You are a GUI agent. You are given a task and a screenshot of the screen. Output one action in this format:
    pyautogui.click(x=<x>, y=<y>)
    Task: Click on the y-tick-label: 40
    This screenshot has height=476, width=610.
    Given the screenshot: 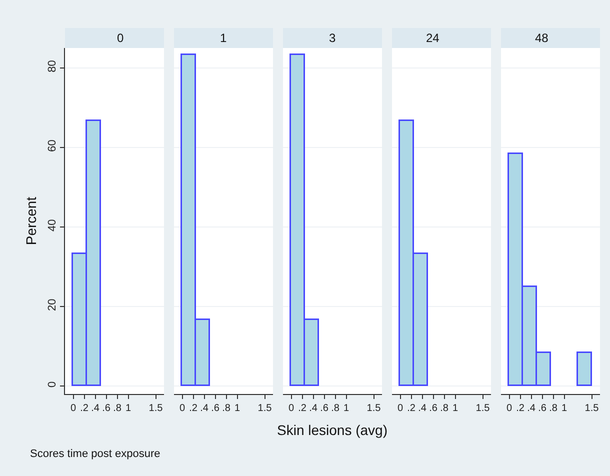 What is the action you would take?
    pyautogui.click(x=52, y=225)
    